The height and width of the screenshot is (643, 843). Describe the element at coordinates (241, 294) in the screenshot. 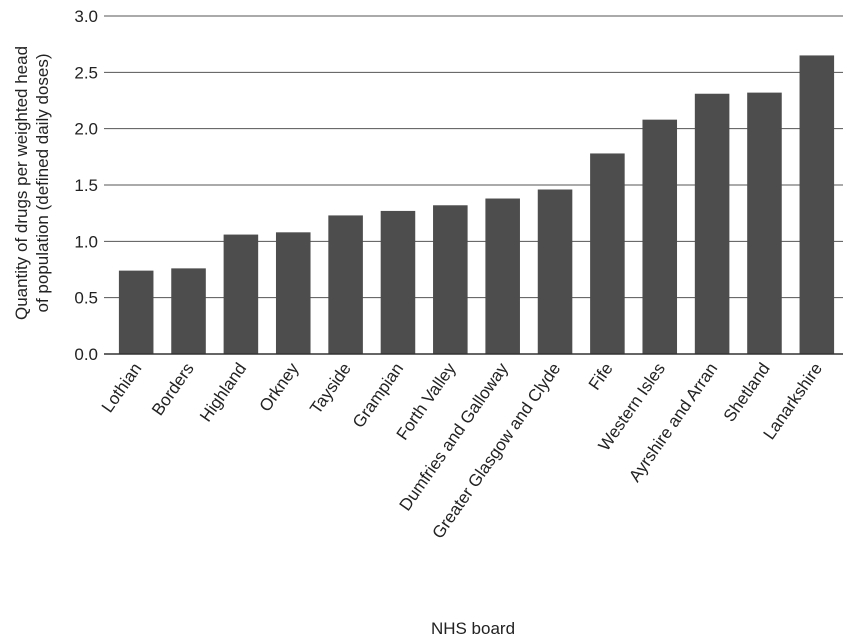

I see `bar-highland` at that location.